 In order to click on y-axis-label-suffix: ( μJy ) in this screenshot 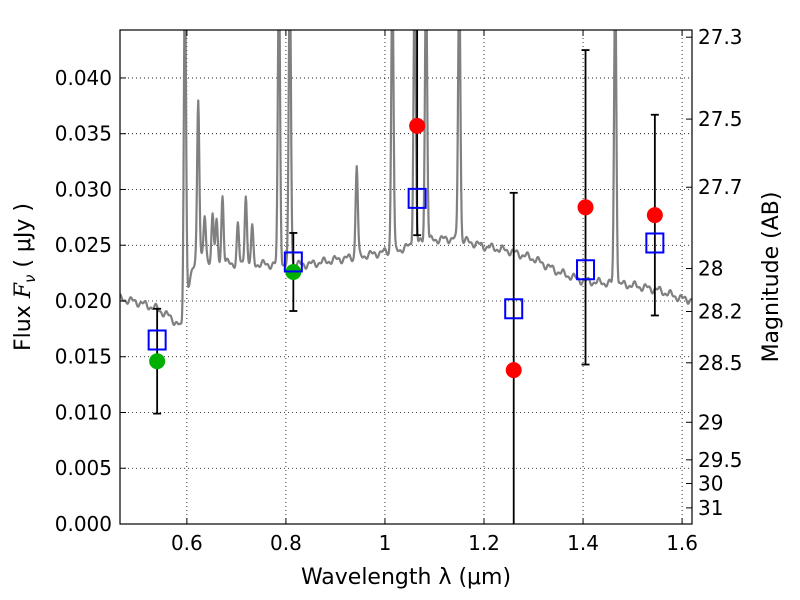, I will do `click(23, 239)`.